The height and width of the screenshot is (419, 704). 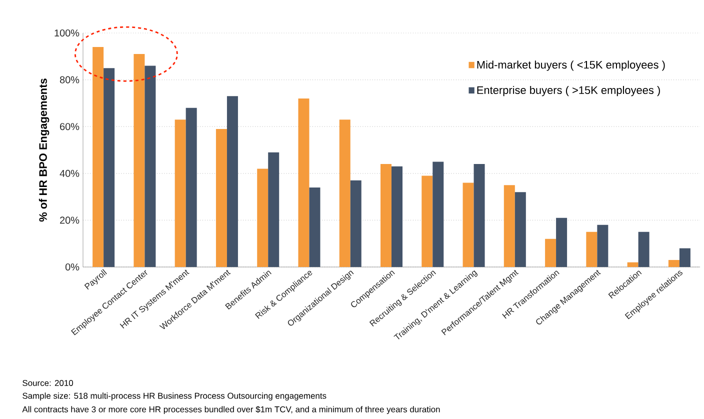 What do you see at coordinates (70, 173) in the screenshot?
I see `y-tick-label: 40%` at bounding box center [70, 173].